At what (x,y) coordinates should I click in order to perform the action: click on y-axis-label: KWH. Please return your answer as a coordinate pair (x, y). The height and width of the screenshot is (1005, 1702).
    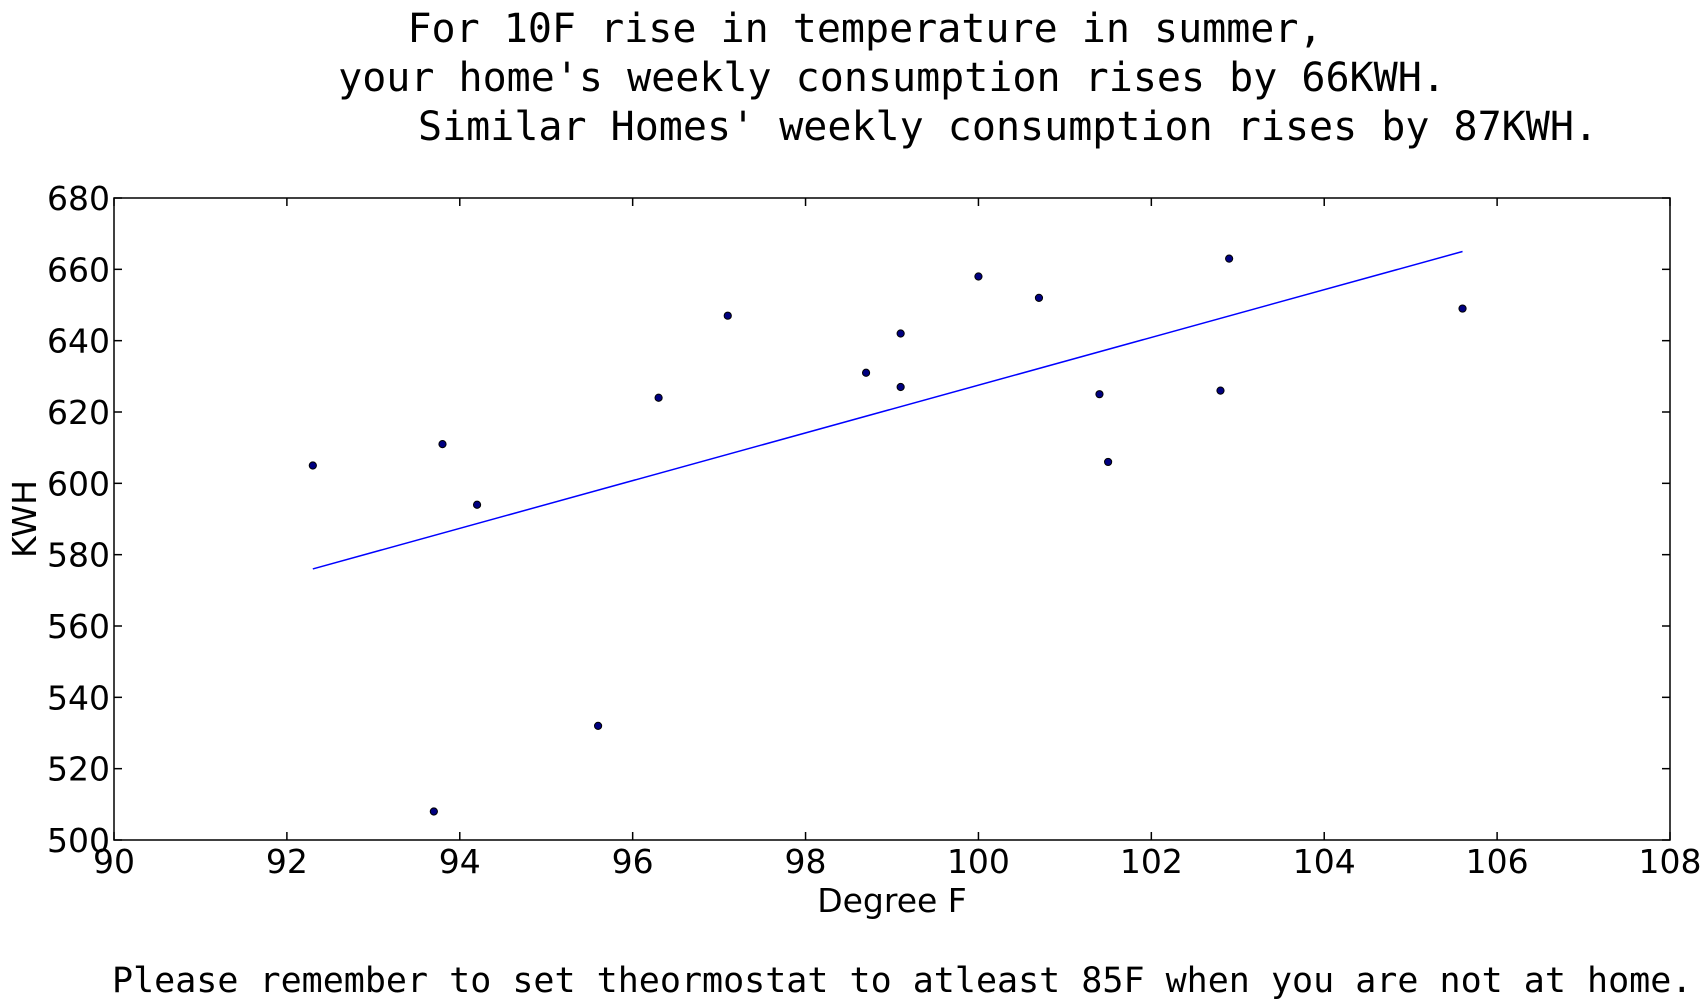
    Looking at the image, I should click on (24, 519).